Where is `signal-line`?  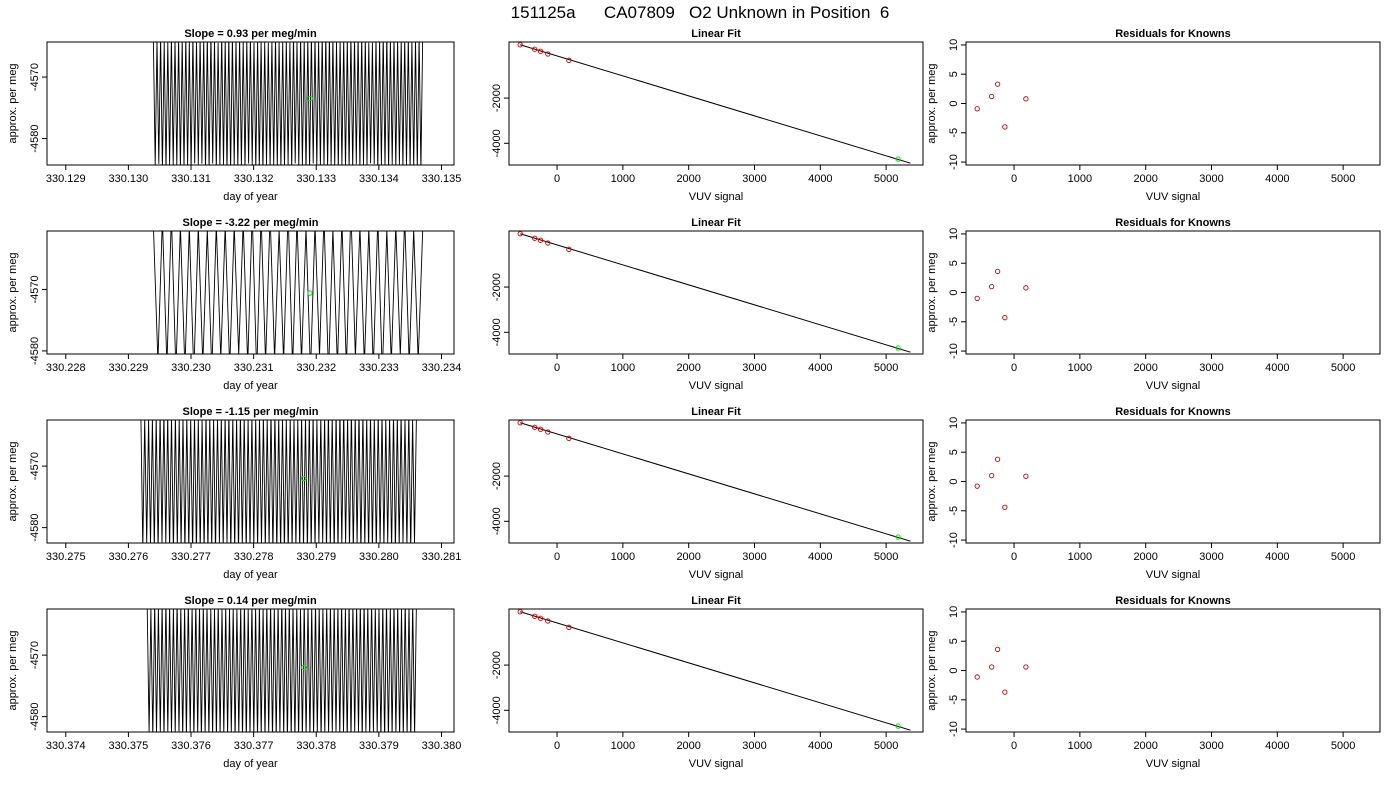 signal-line is located at coordinates (281, 670).